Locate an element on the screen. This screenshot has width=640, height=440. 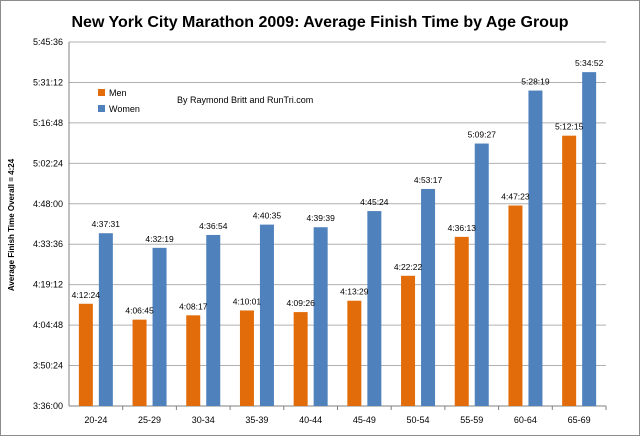
data-label-men: 5:12:15 is located at coordinates (569, 127).